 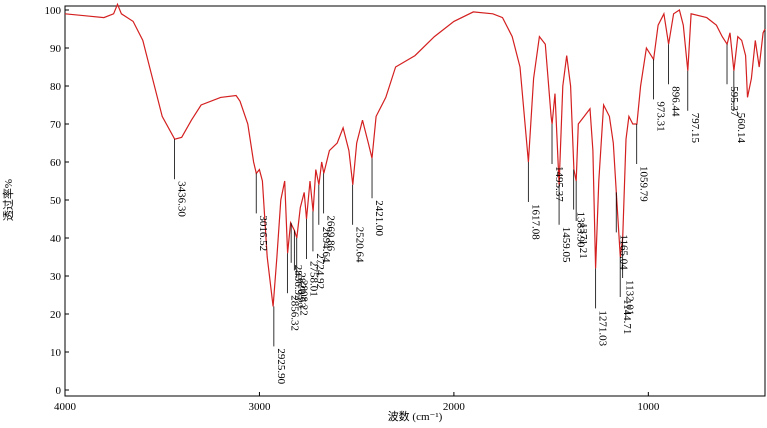 I want to click on y-tick-label: 20, so click(x=56, y=315).